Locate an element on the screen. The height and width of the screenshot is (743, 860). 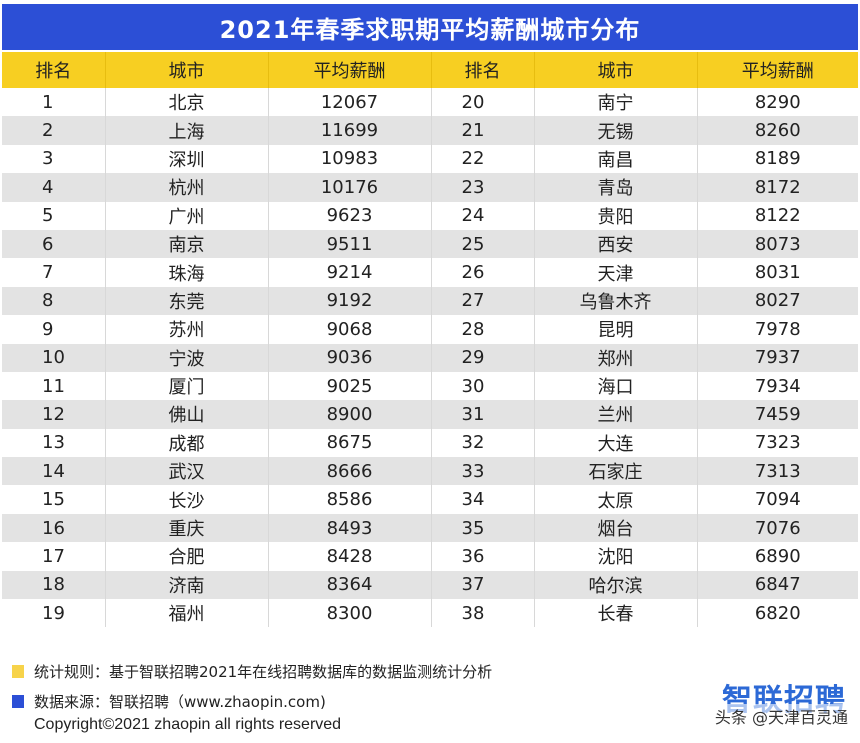
city-cell: 武汉 is located at coordinates (187, 471).